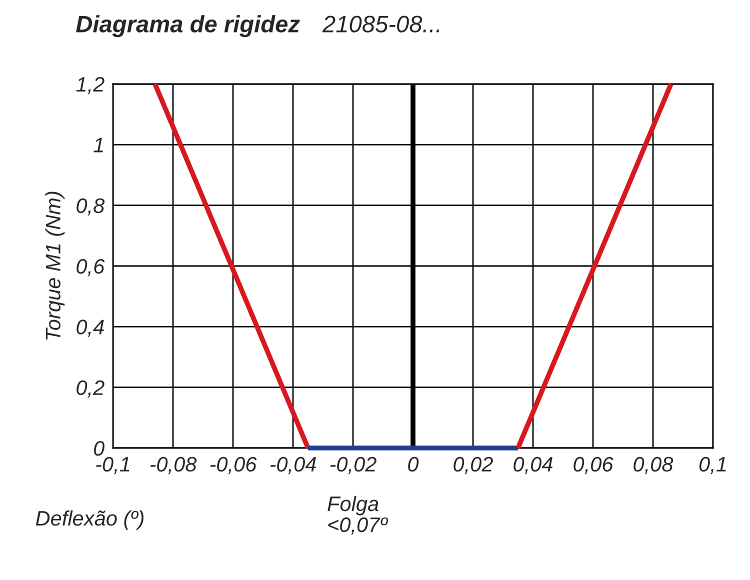 This screenshot has height=580, width=750. Describe the element at coordinates (233, 465) in the screenshot. I see `x-tick-label: -0,06` at that location.